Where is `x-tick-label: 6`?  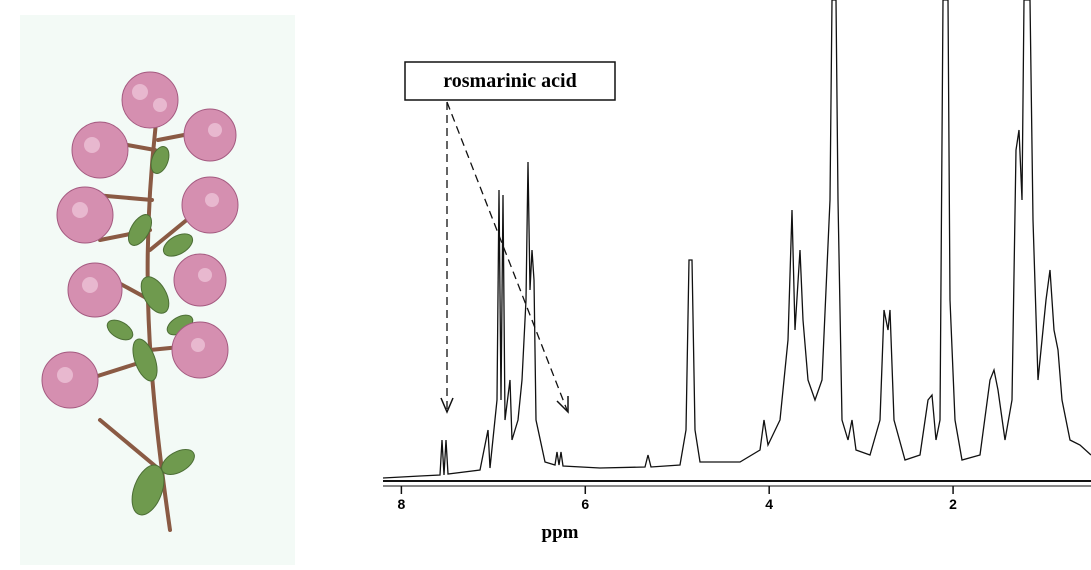
x-tick-label: 6 is located at coordinates (585, 504).